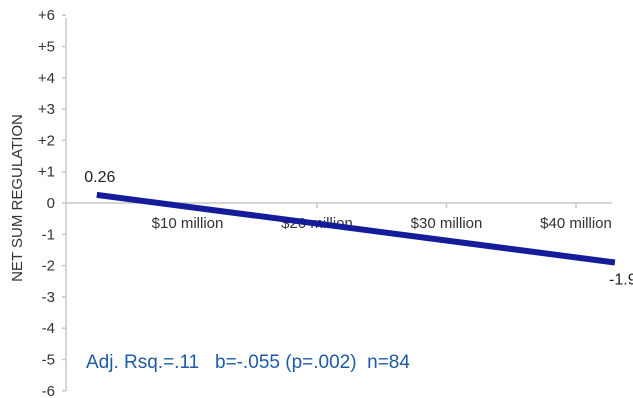  Describe the element at coordinates (48, 234) in the screenshot. I see `y-tick-label: -1` at that location.